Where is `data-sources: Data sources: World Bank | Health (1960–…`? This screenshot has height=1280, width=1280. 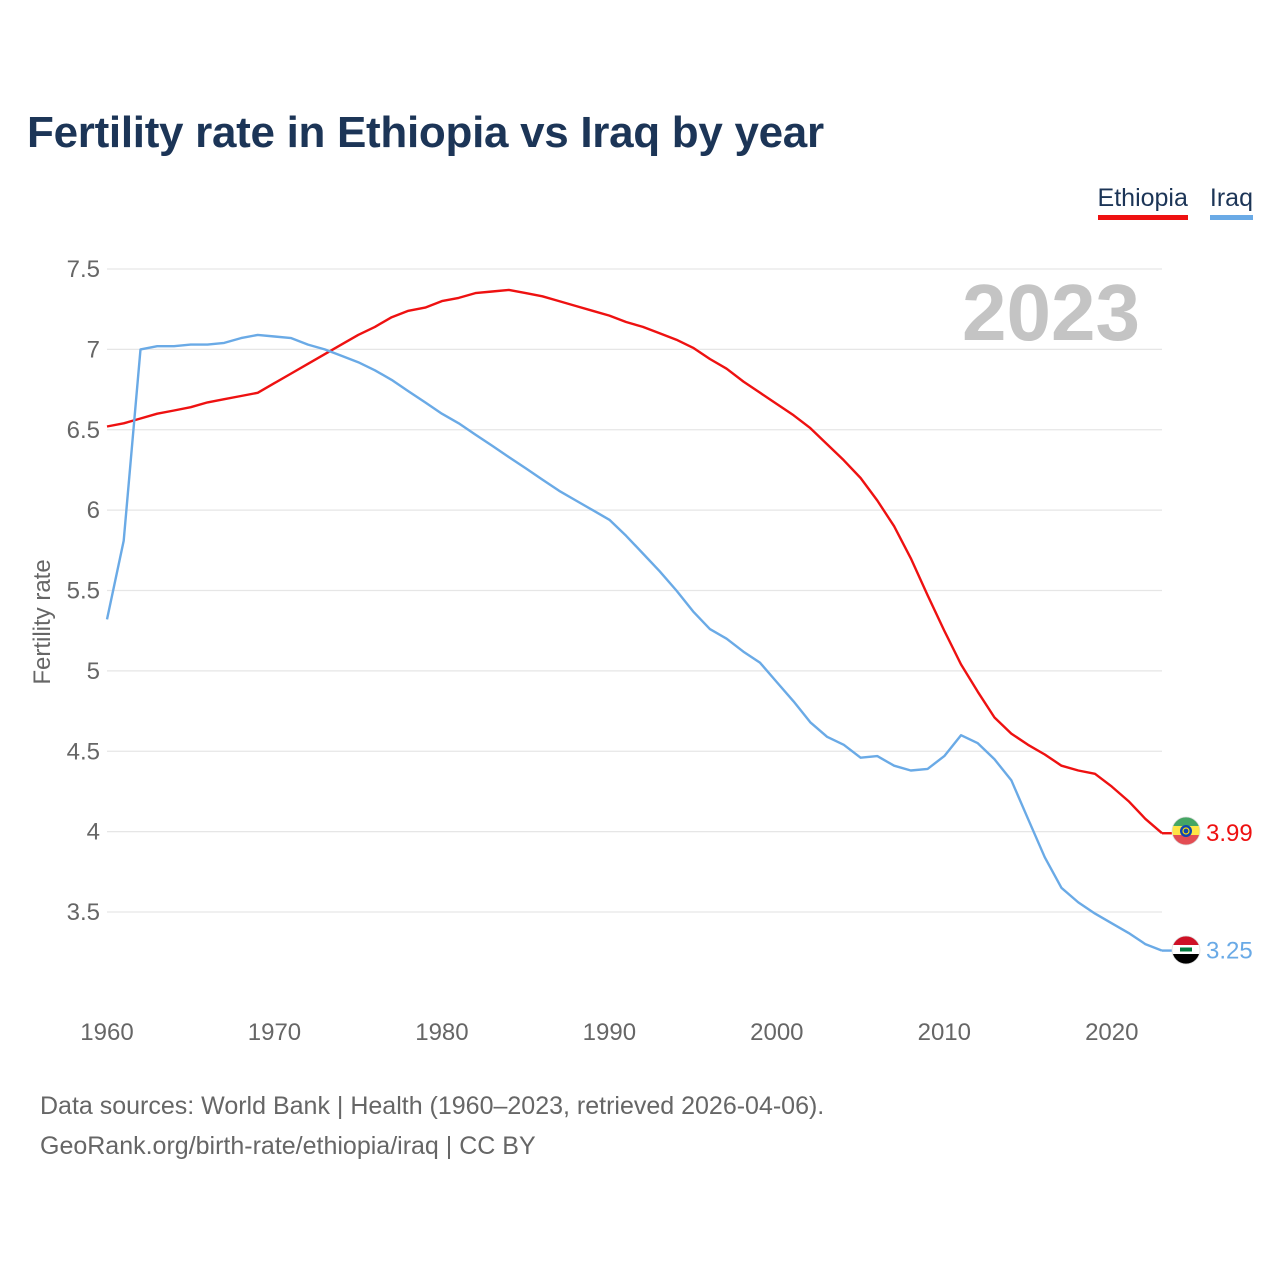 data-sources: Data sources: World Bank | Health (1960–… is located at coordinates (432, 1106).